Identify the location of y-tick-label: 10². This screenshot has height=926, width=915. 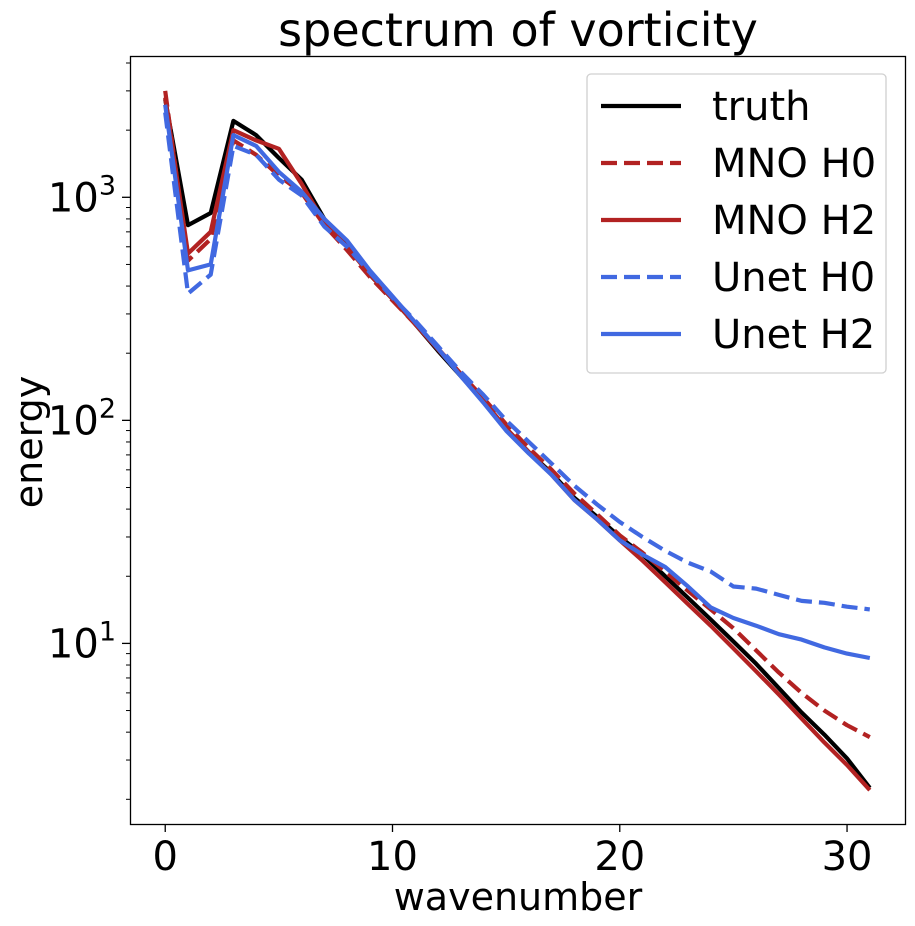
(82, 418).